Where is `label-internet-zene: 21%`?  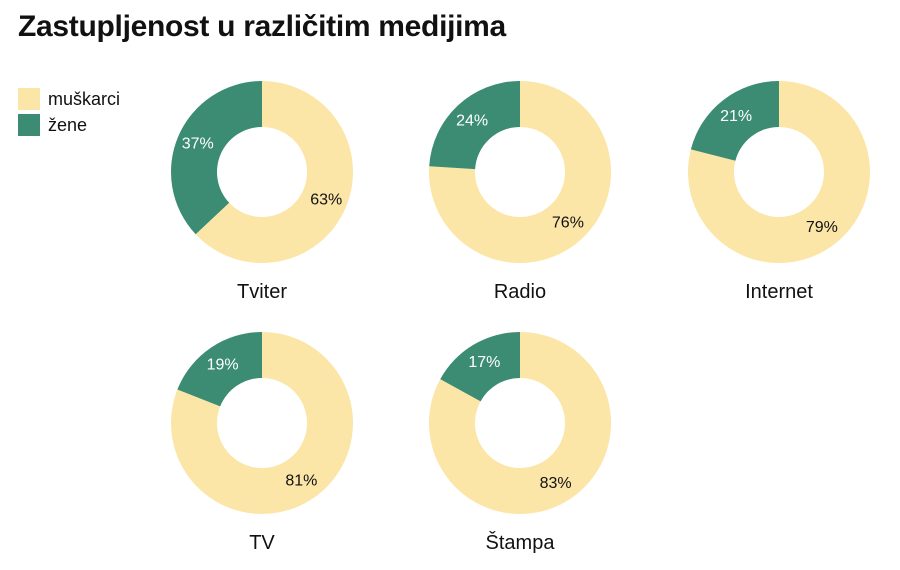
label-internet-zene: 21% is located at coordinates (736, 116).